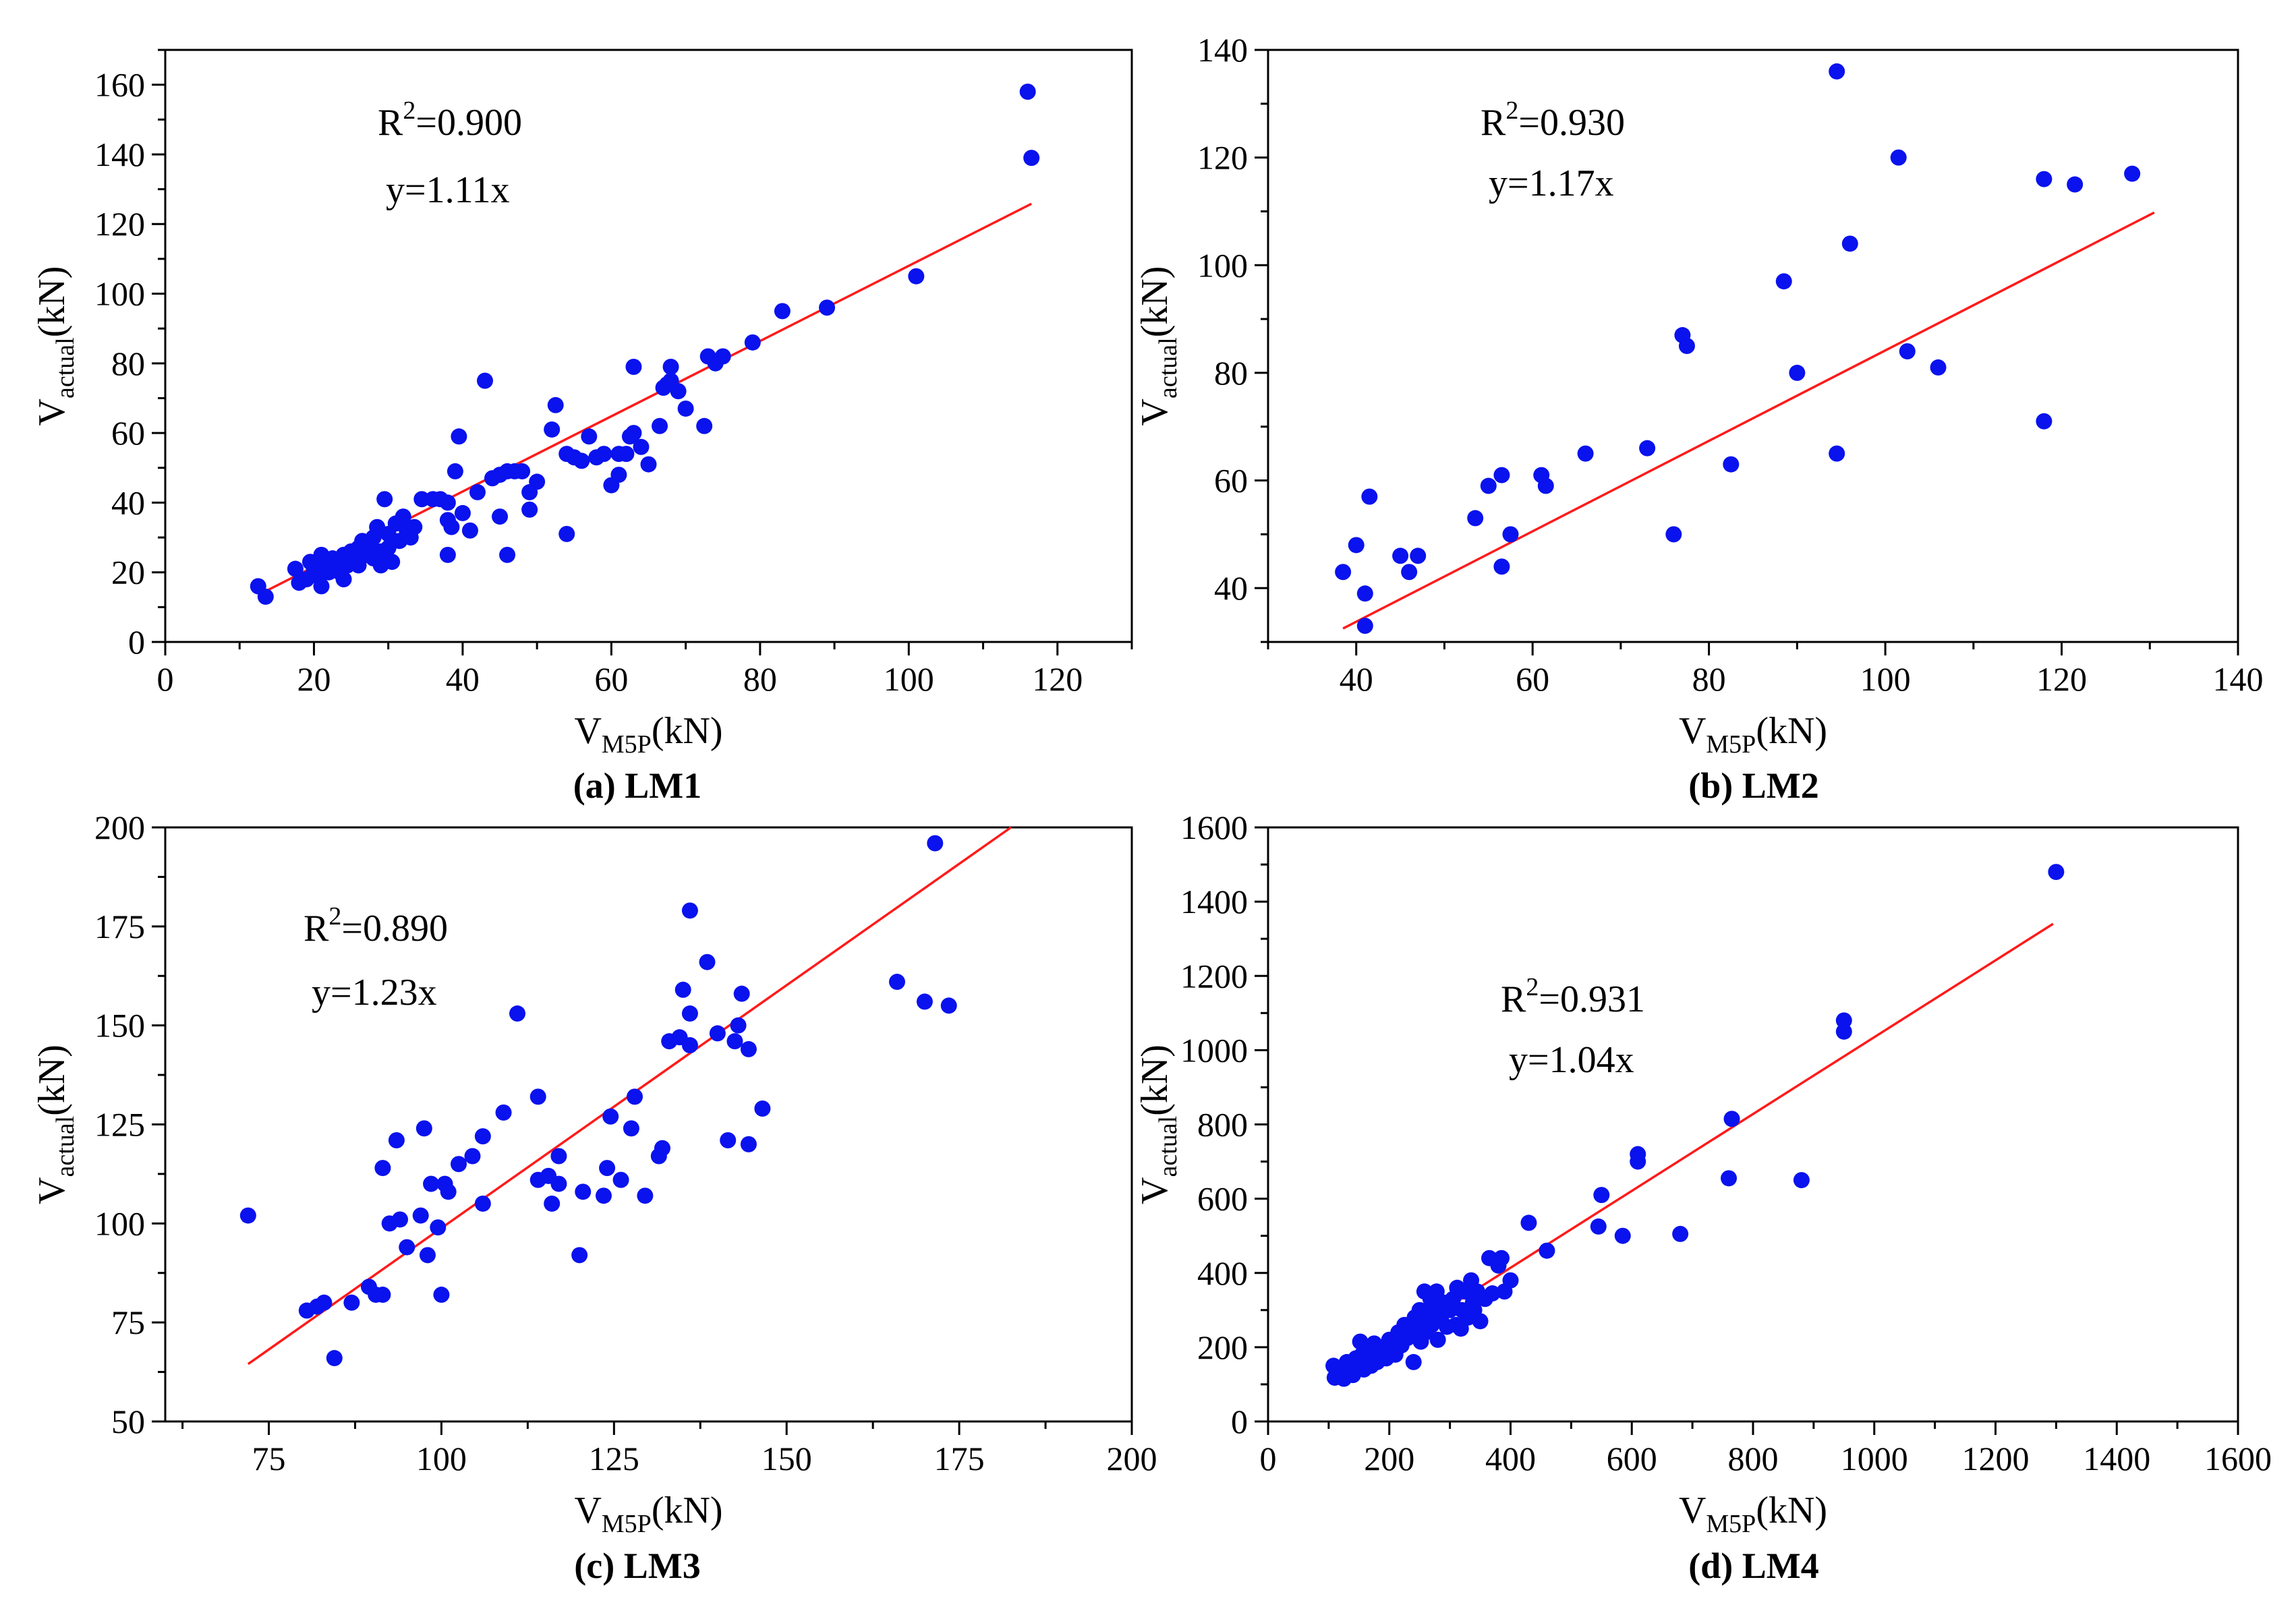  What do you see at coordinates (119, 1125) in the screenshot?
I see `y-tick-label: 125` at bounding box center [119, 1125].